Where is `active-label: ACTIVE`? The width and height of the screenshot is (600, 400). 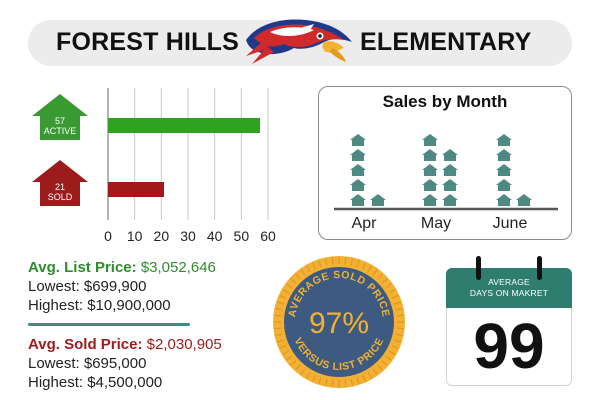 active-label: ACTIVE is located at coordinates (60, 131).